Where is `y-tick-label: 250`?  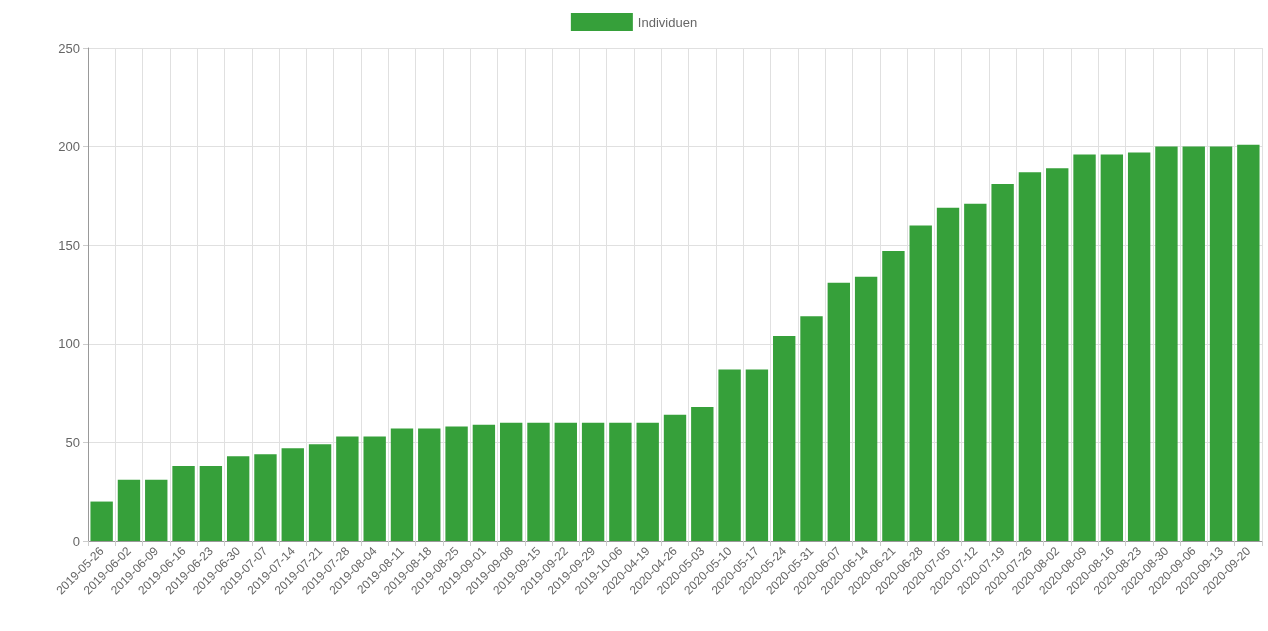
y-tick-label: 250 is located at coordinates (69, 48).